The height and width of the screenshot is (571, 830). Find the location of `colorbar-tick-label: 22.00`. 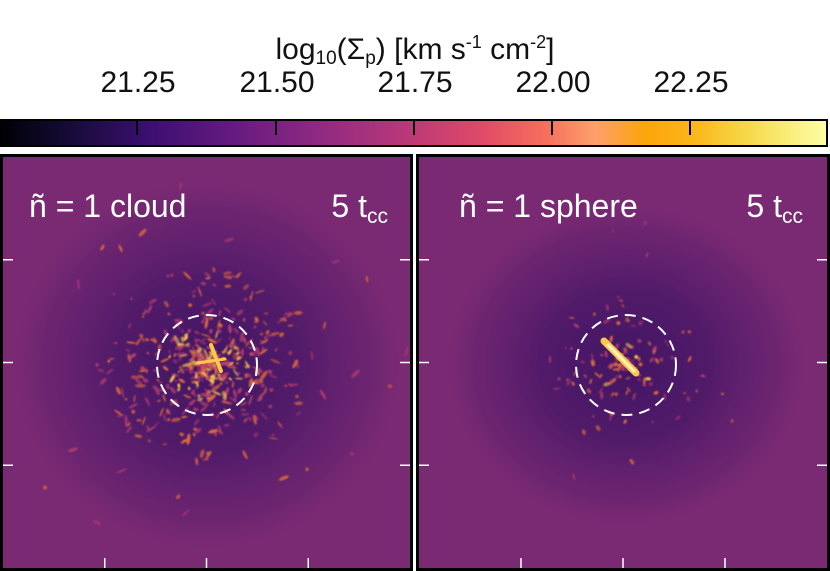

colorbar-tick-label: 22.00 is located at coordinates (553, 82).